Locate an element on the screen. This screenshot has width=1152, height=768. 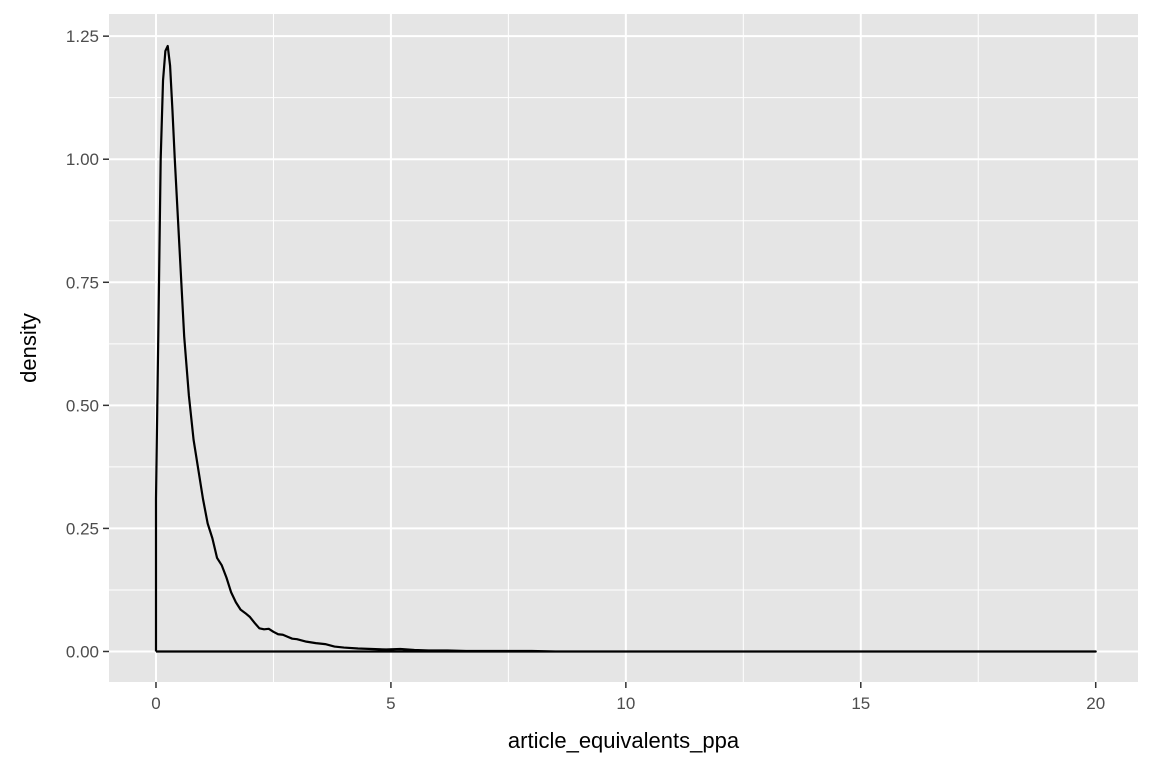
x-tick-label: 10 is located at coordinates (625, 703).